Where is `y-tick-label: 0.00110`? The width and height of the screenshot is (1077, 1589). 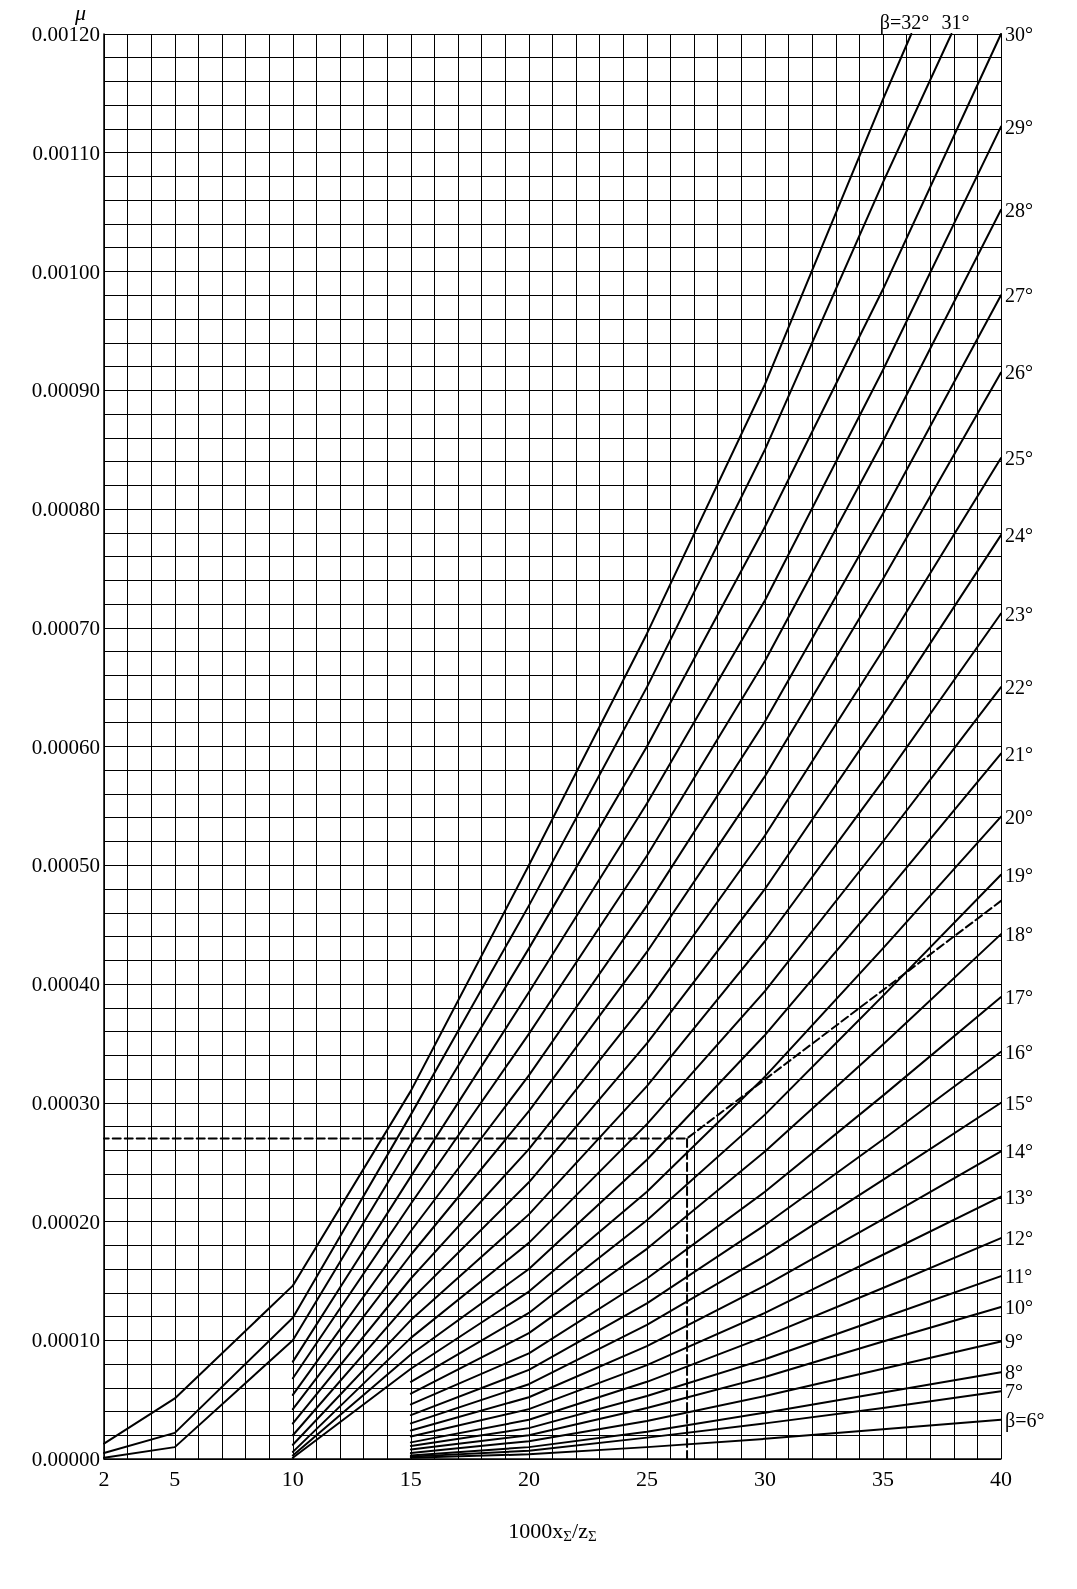
y-tick-label: 0.00110 is located at coordinates (66, 152).